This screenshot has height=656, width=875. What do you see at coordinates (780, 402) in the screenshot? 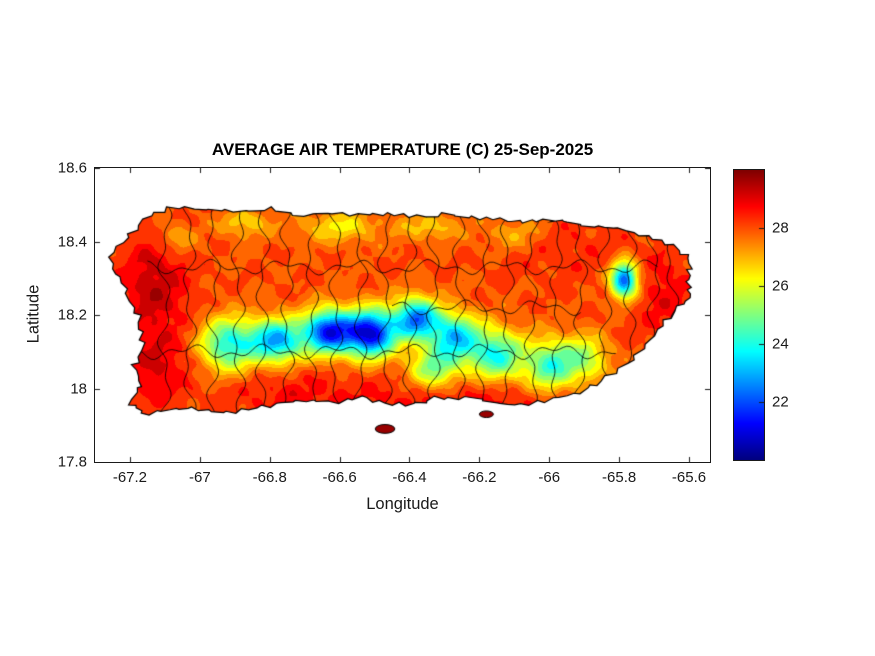
I see `colorbar-tick-label: 22` at bounding box center [780, 402].